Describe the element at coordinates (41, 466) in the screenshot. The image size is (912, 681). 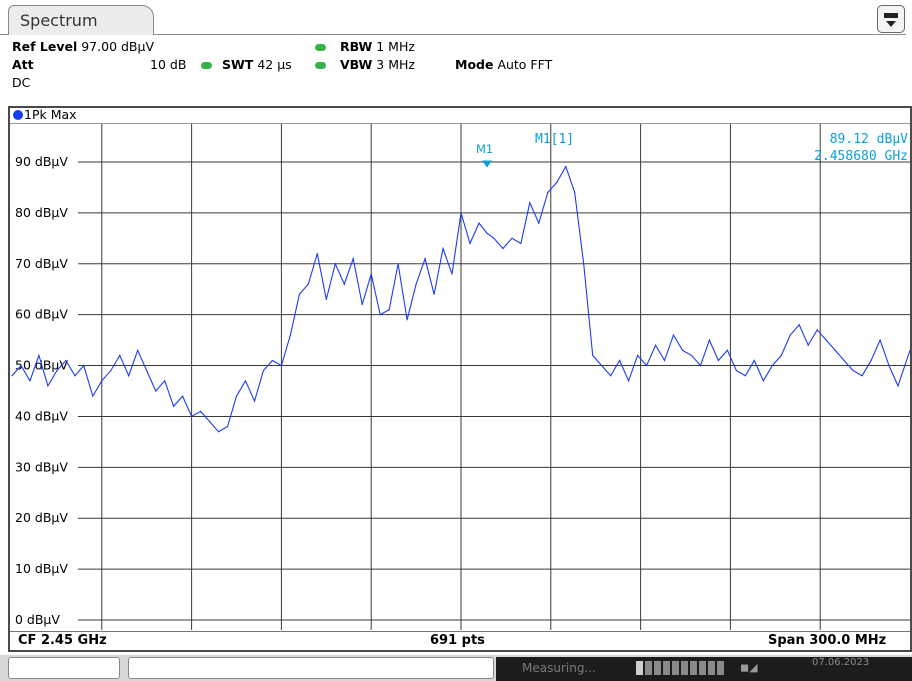
I see `y-tick-label: 30 dBµV` at that location.